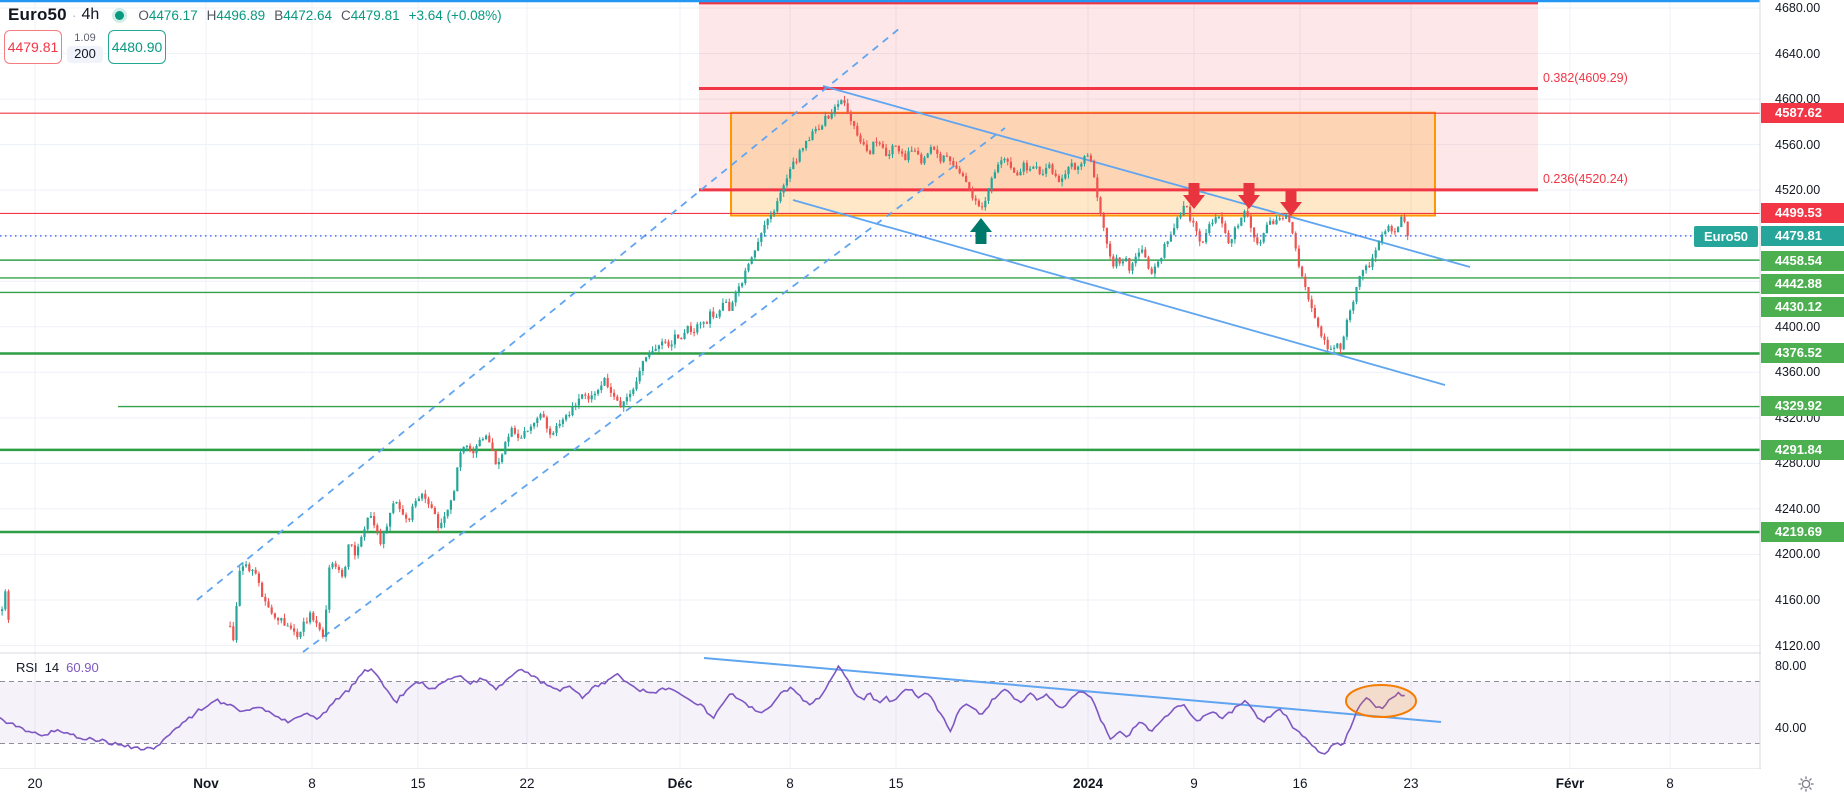 The width and height of the screenshot is (1844, 802). I want to click on time-tick-label: Déc, so click(680, 783).